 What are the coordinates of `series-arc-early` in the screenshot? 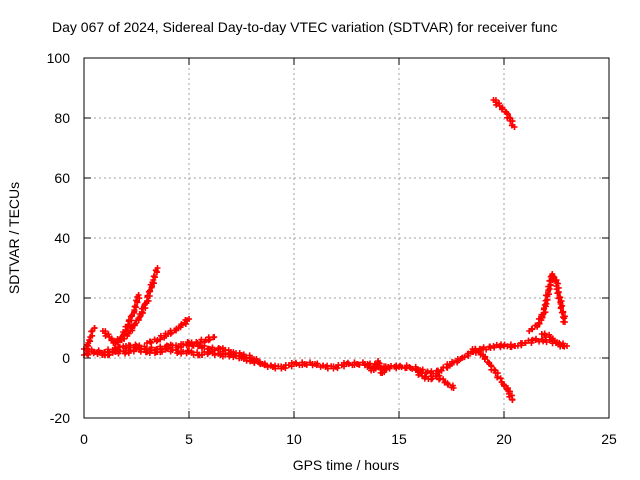 It's located at (90, 338).